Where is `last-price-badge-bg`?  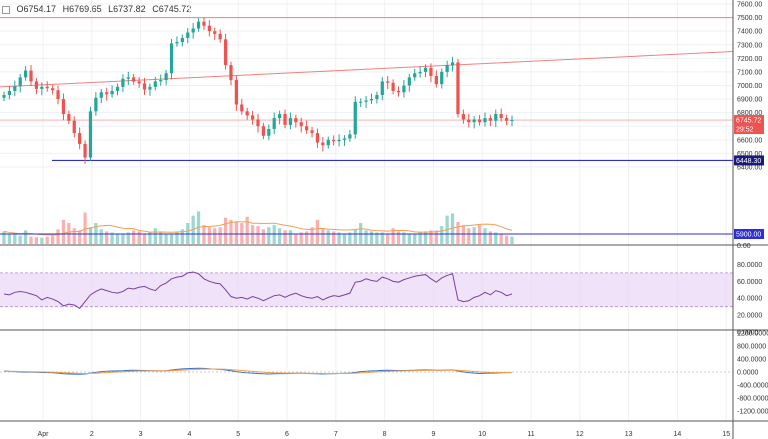
last-price-badge-bg is located at coordinates (749, 120).